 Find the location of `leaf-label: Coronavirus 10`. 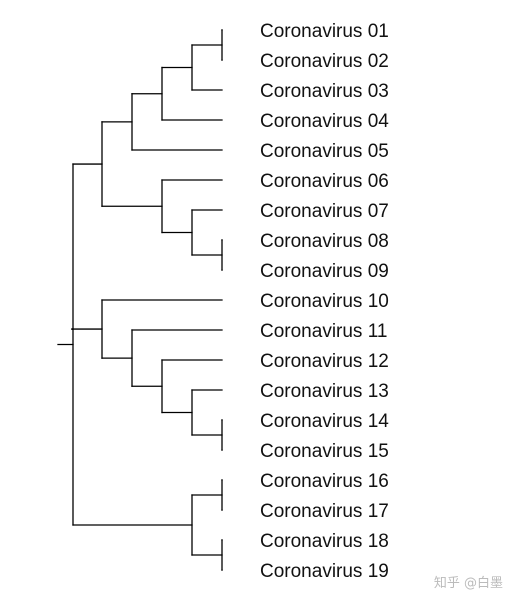

leaf-label: Coronavirus 10 is located at coordinates (324, 301).